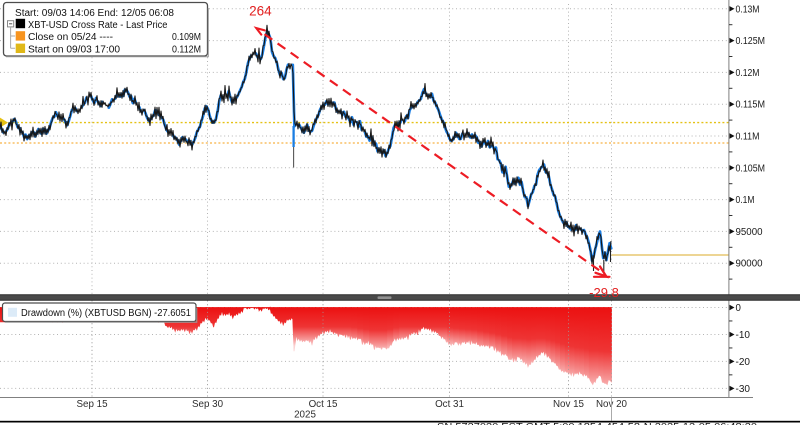 This screenshot has width=800, height=430. What do you see at coordinates (748, 9) in the screenshot?
I see `svg-text: 0.13M` at bounding box center [748, 9].